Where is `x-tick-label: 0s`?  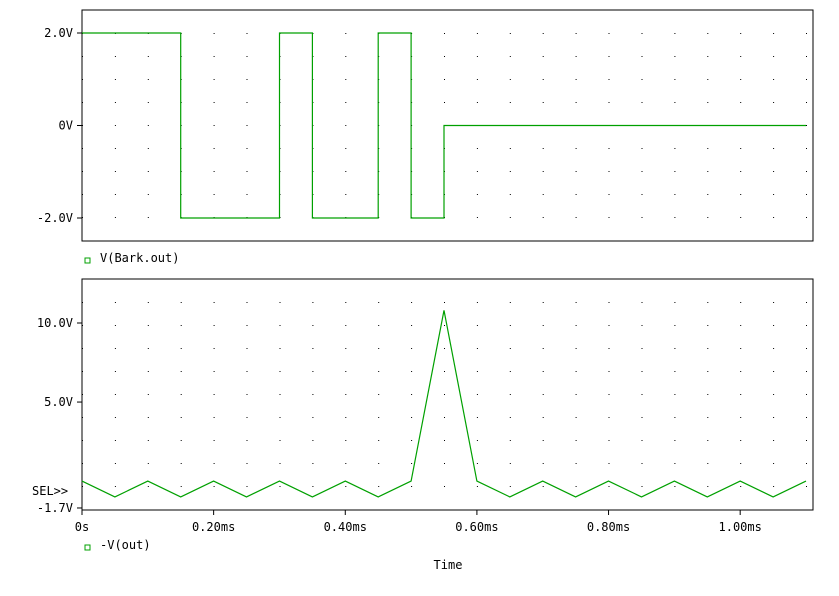
x-tick-label: 0s is located at coordinates (82, 527).